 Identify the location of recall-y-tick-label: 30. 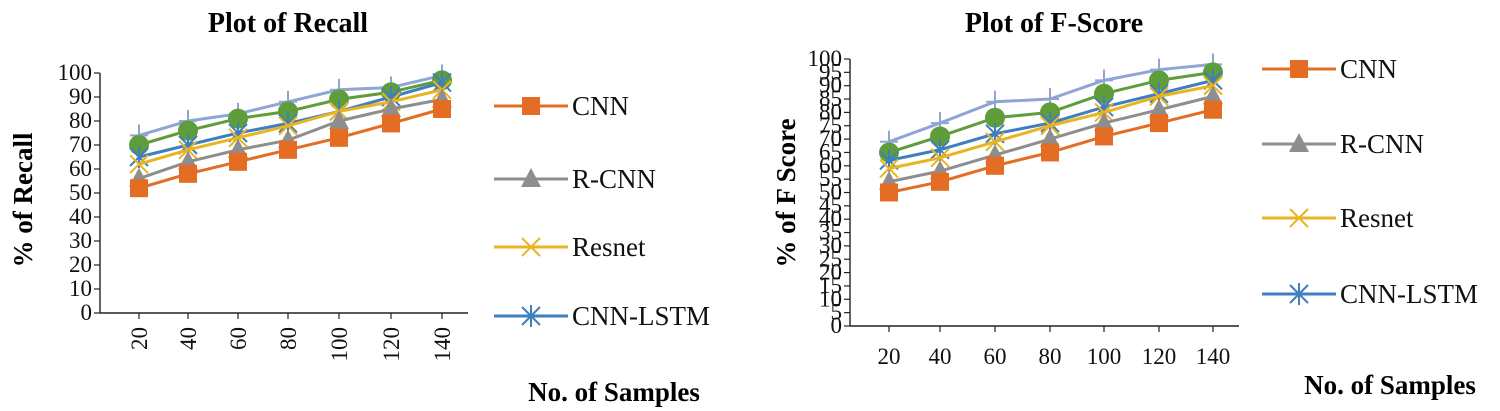
(80, 240).